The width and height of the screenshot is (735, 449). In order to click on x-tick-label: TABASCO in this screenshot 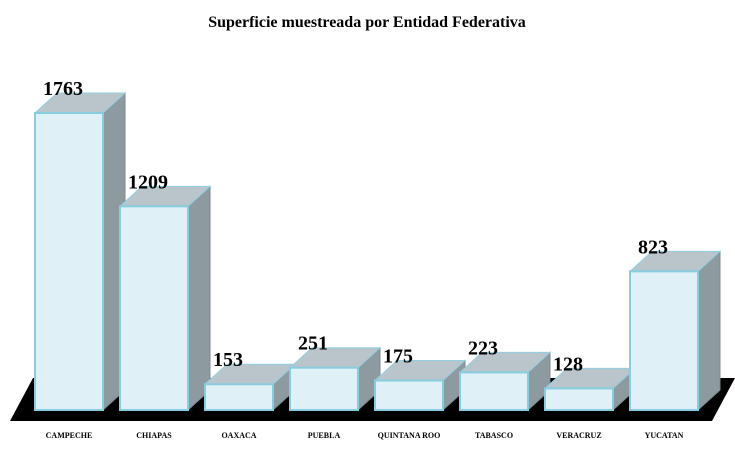, I will do `click(494, 435)`.